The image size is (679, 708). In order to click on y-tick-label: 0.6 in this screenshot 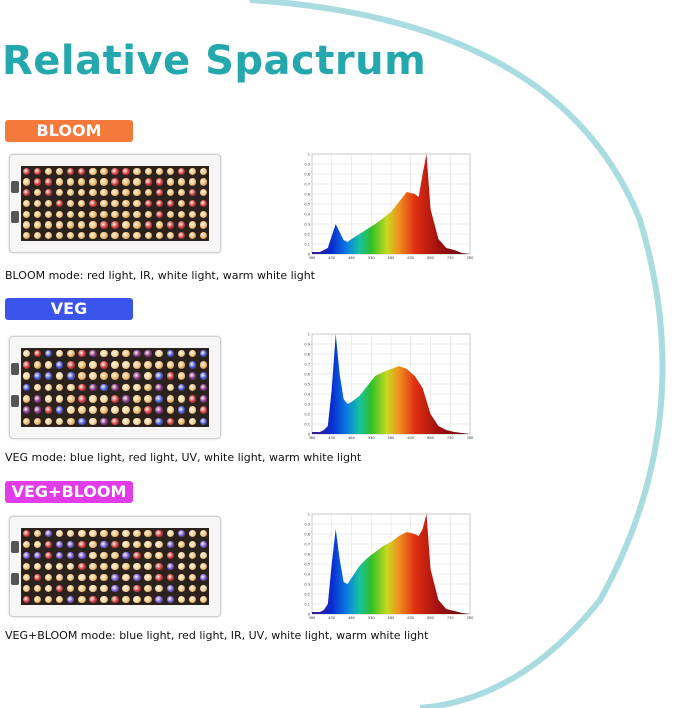, I will do `click(307, 555)`.